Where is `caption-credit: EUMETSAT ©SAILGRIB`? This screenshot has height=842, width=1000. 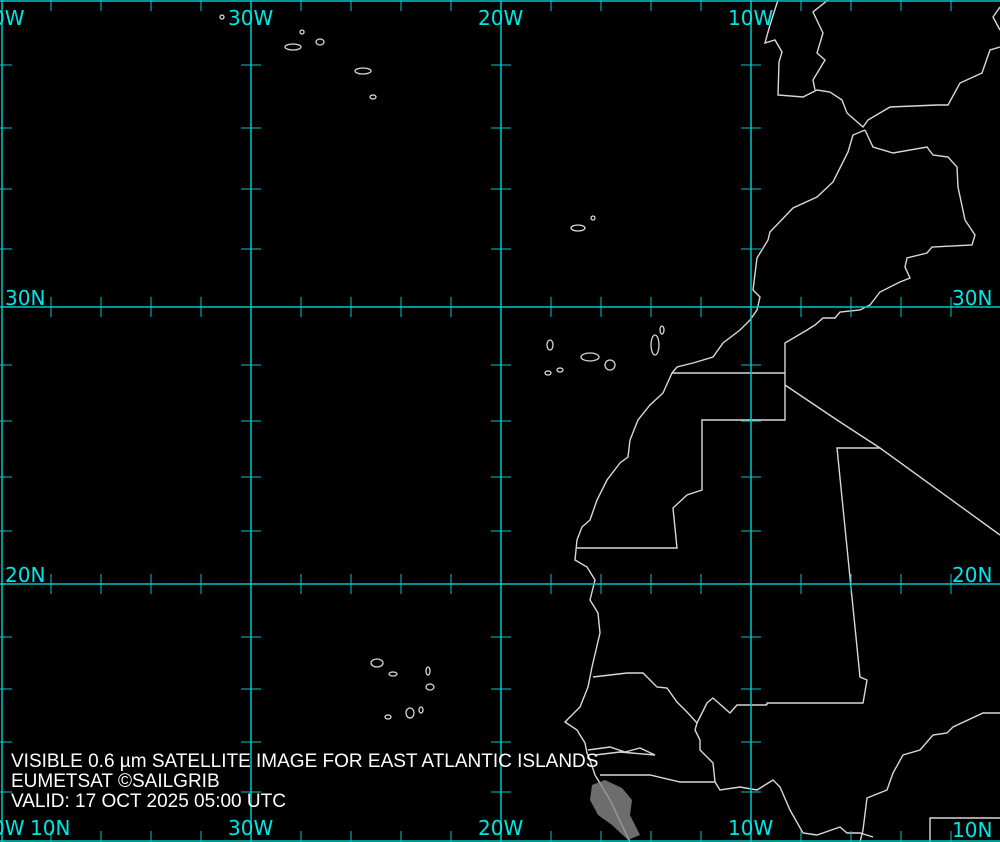
caption-credit: EUMETSAT ©SAILGRIB is located at coordinates (115, 781).